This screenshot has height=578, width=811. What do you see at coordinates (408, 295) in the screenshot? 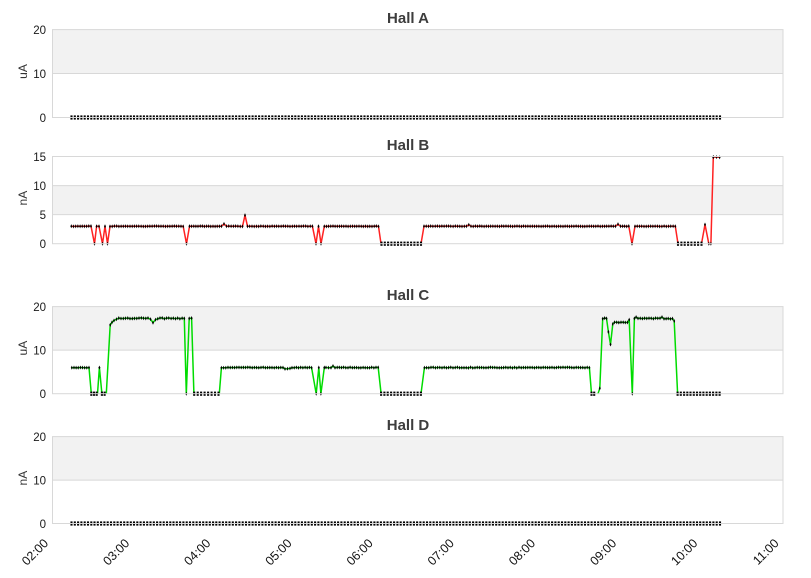
I see `svg-text: Hall C` at bounding box center [408, 295].